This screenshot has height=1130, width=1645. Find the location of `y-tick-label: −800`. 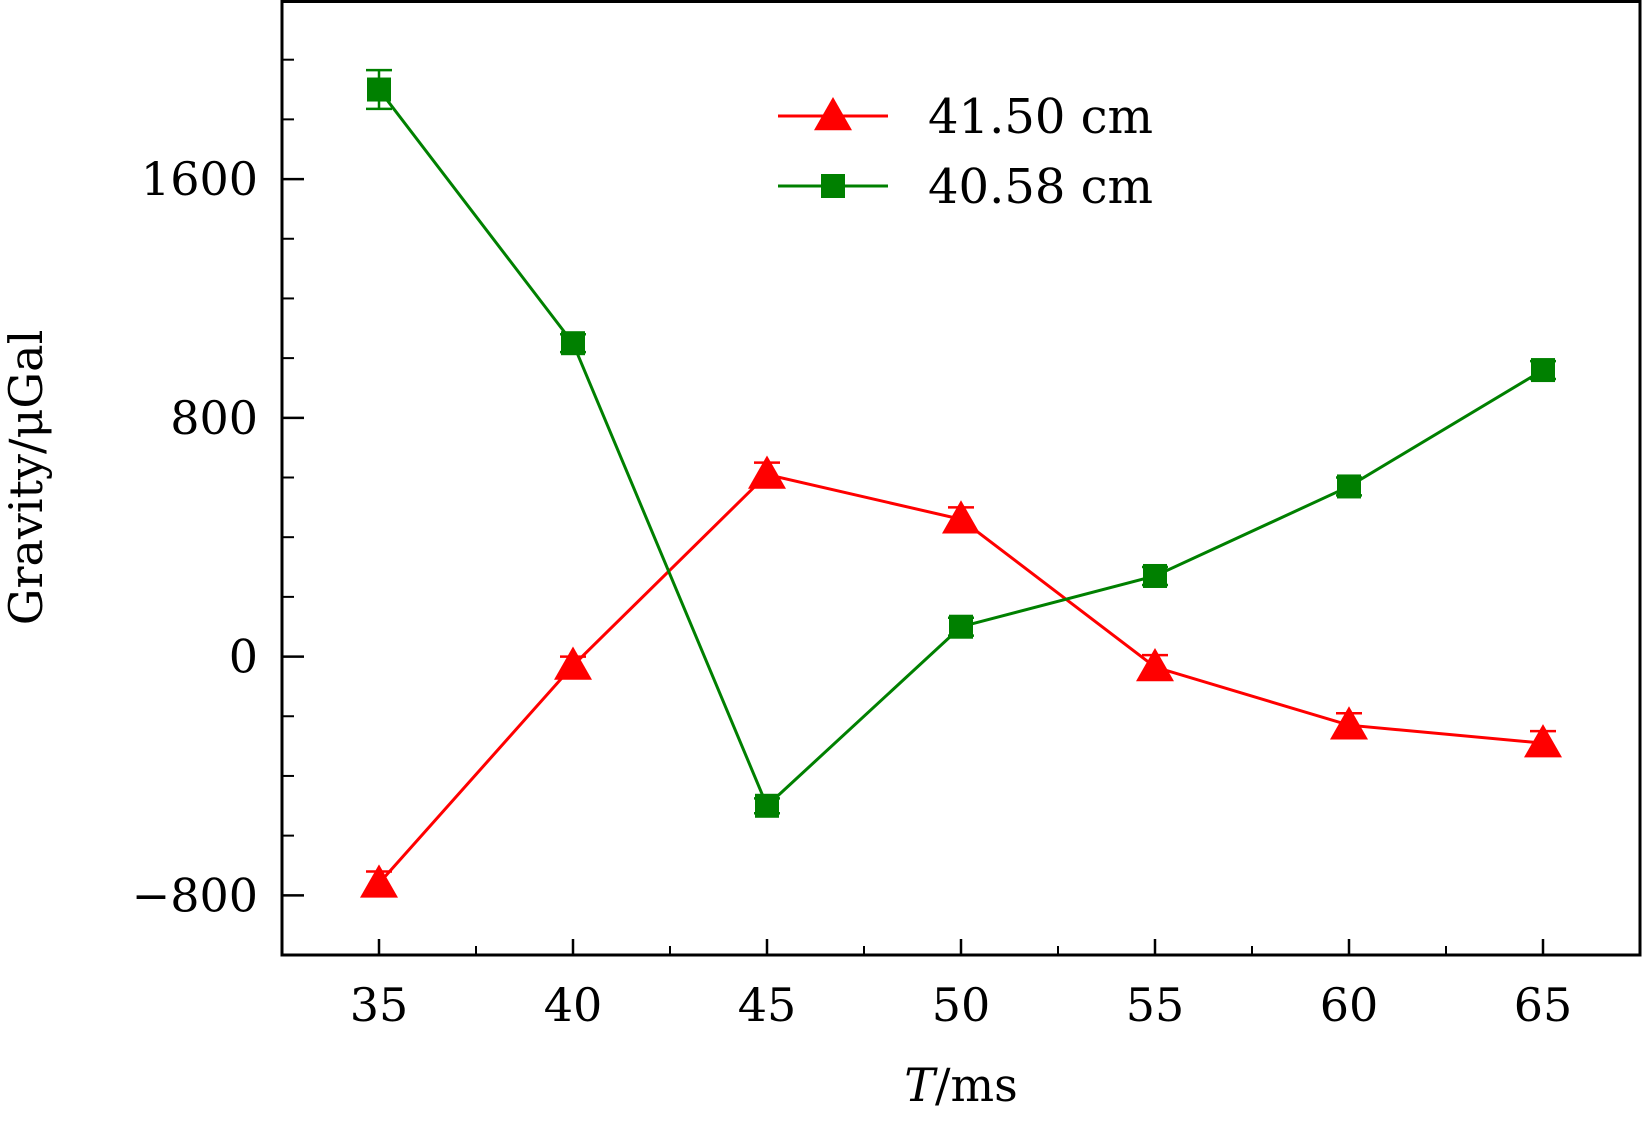

y-tick-label: −800 is located at coordinates (195, 895).